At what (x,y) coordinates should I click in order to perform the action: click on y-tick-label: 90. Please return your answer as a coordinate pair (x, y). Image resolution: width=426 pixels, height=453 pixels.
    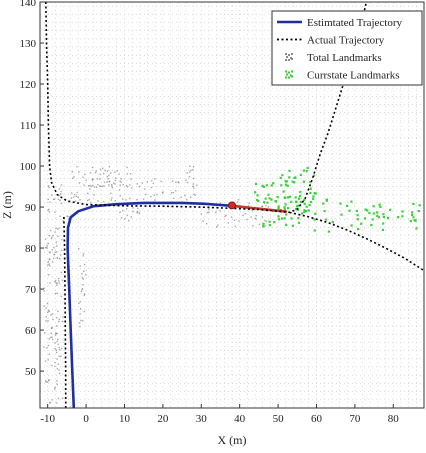
    Looking at the image, I should click on (31, 208).